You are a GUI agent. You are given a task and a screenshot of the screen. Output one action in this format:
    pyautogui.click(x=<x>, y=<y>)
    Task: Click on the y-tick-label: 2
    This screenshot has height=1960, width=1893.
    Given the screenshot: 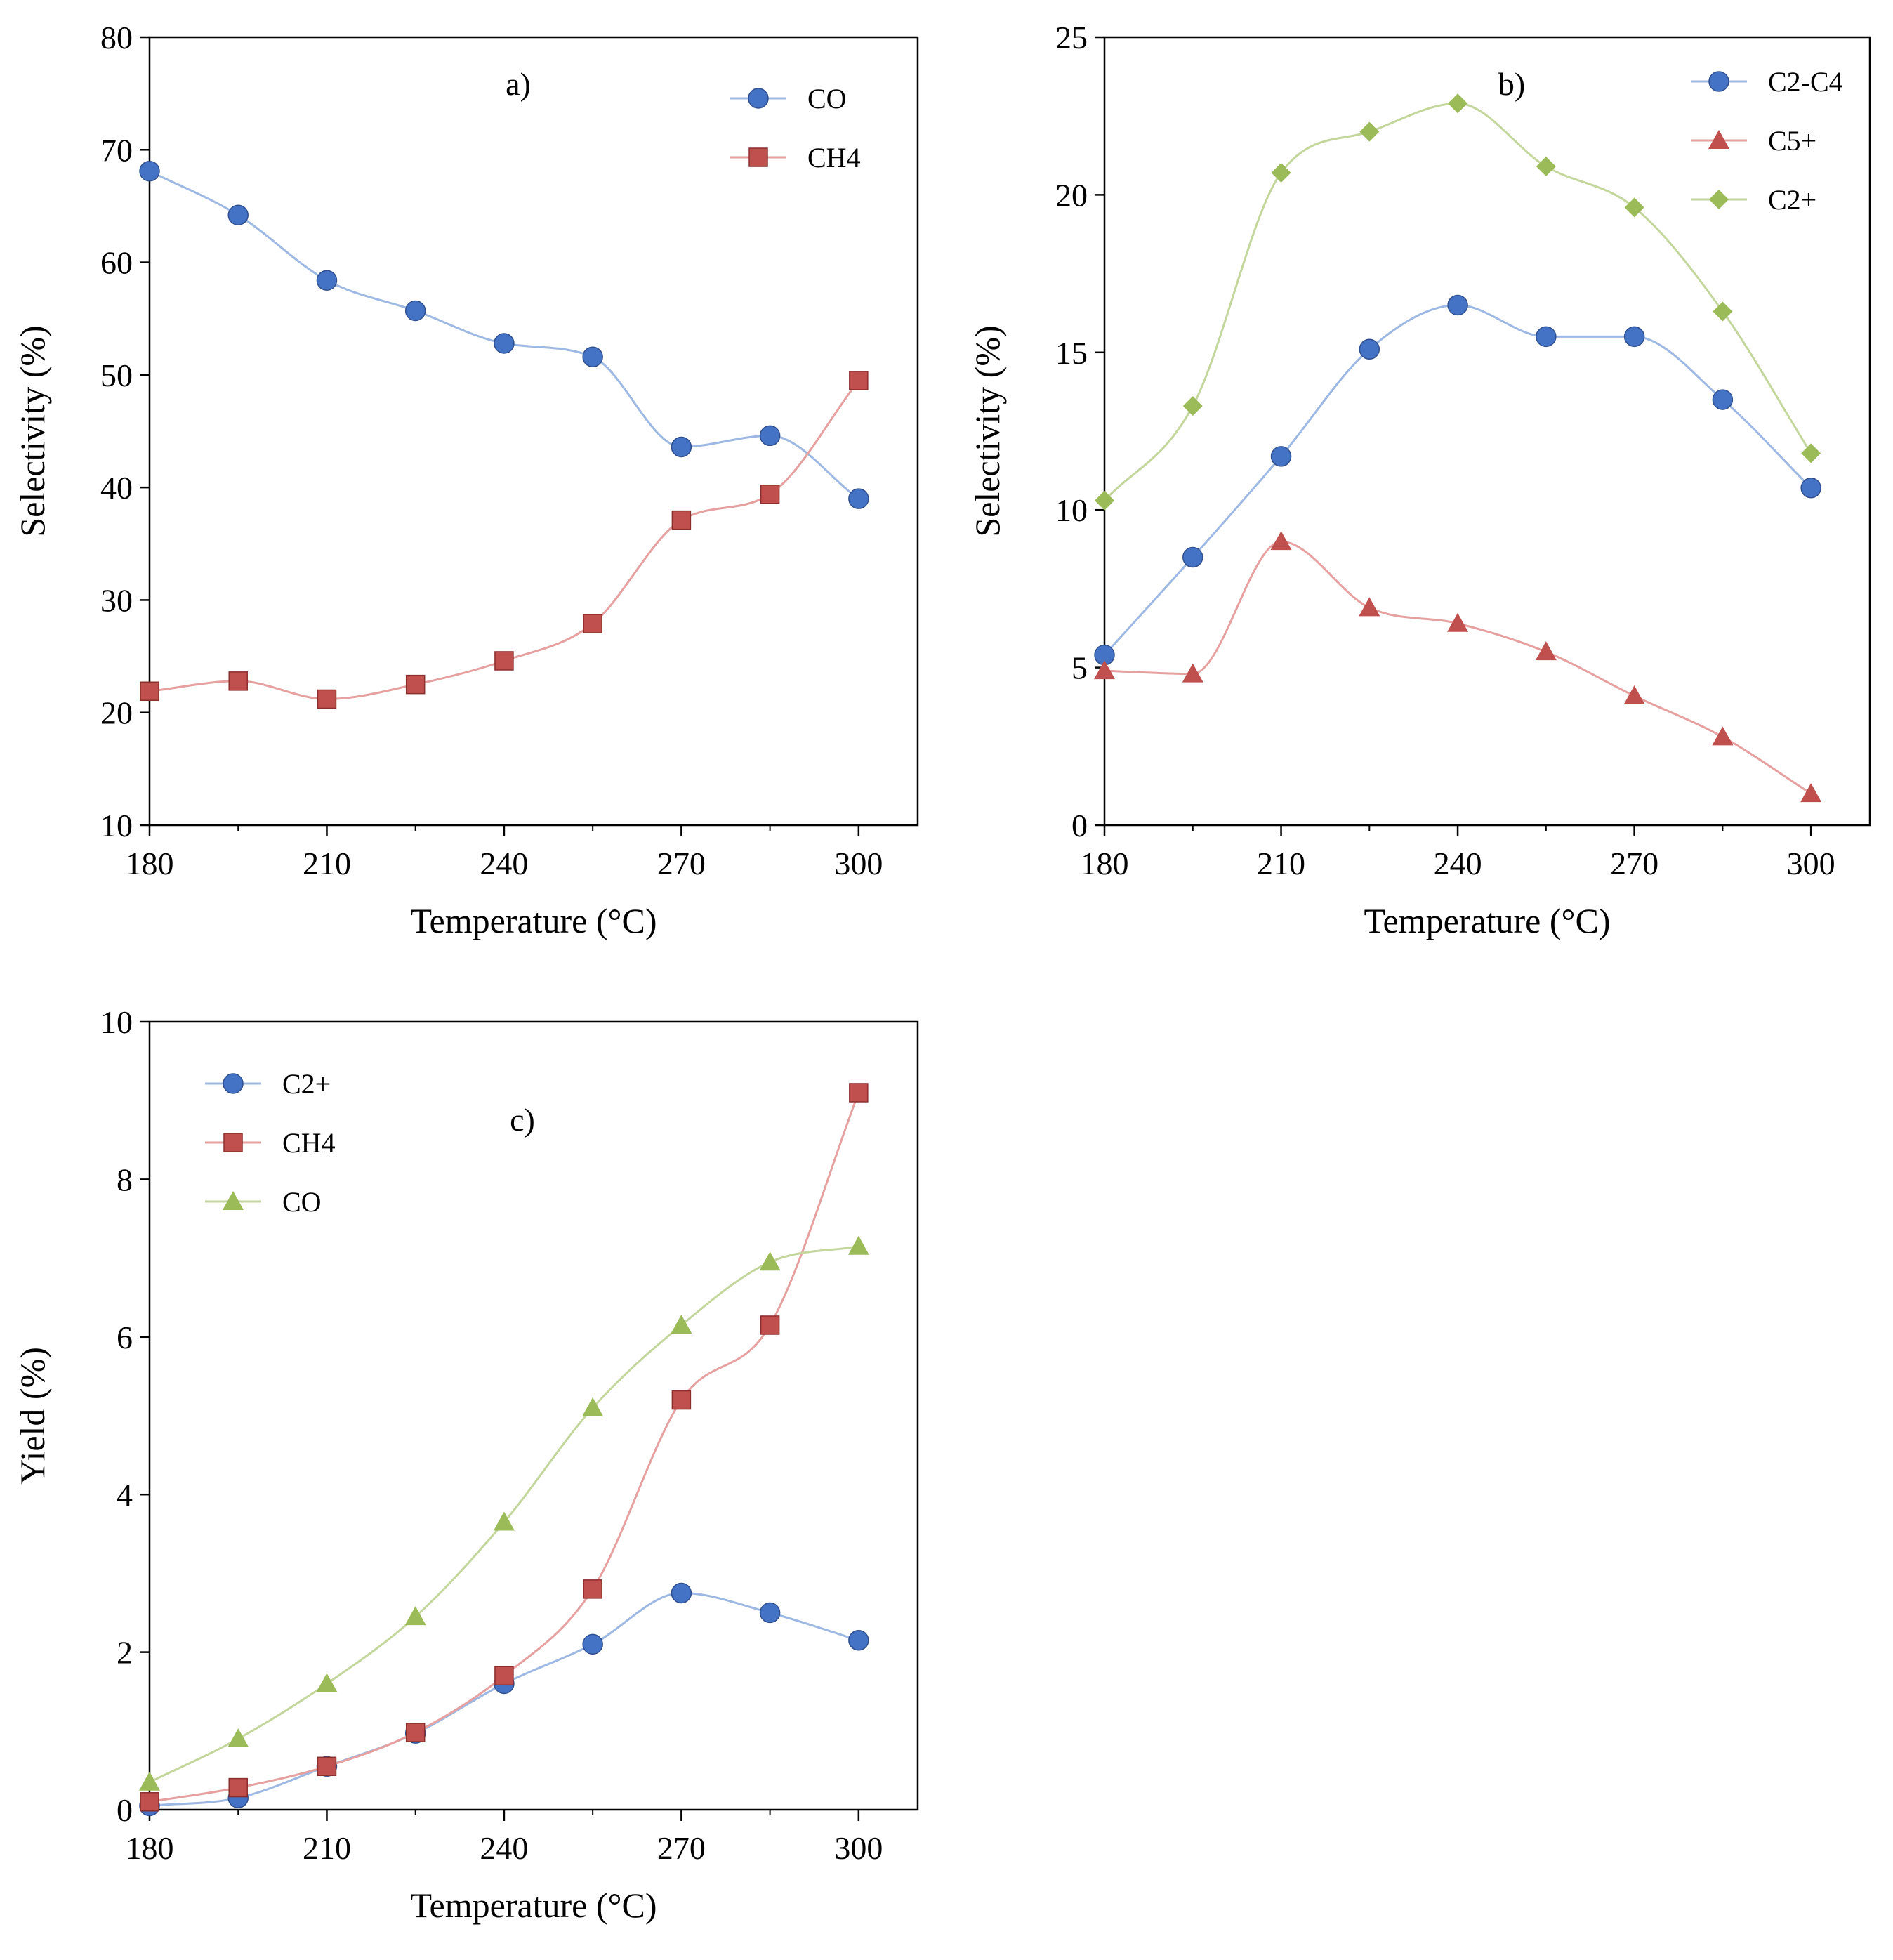 What is the action you would take?
    pyautogui.click(x=125, y=1653)
    